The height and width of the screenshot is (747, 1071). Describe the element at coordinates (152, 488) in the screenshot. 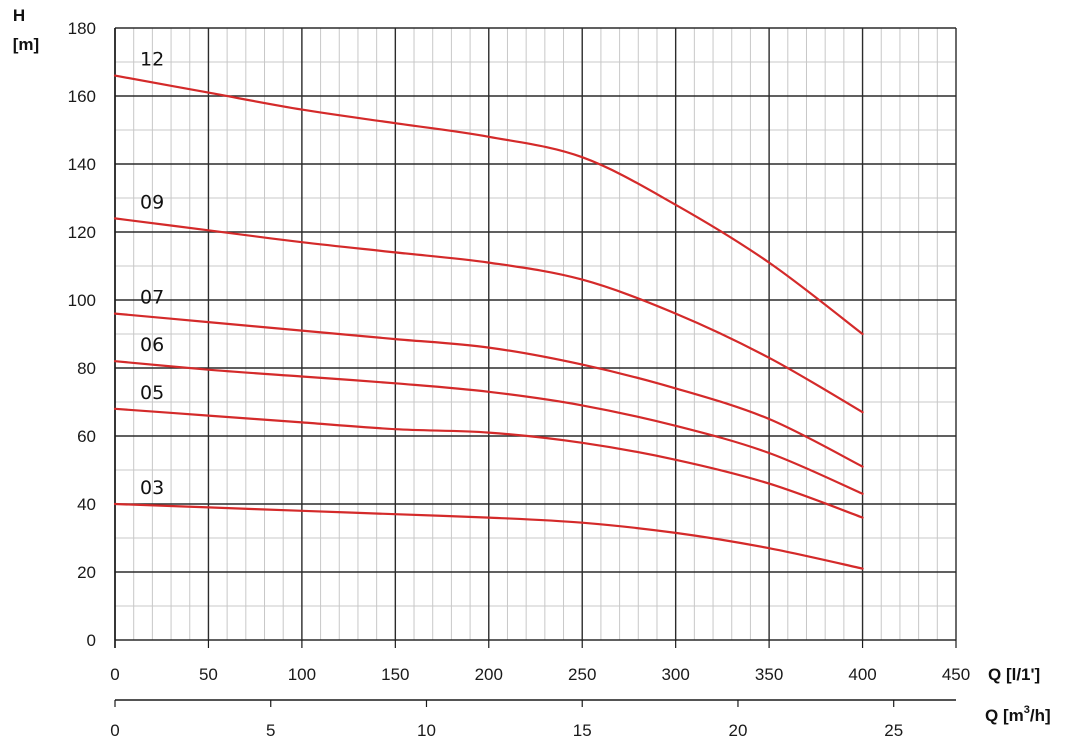

I see `curve-label-03: 03` at that location.